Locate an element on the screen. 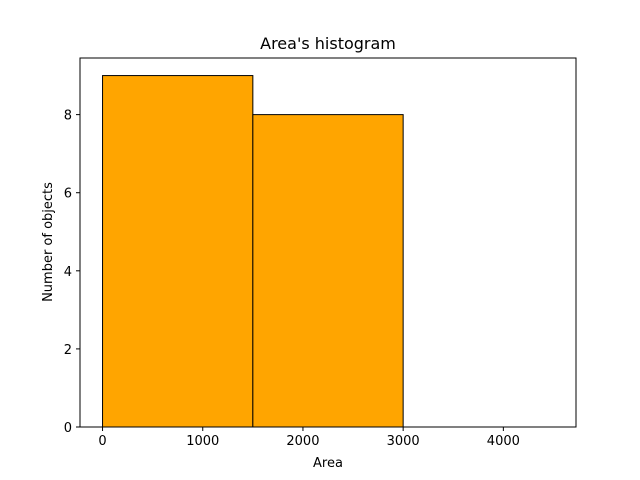  y-axis-ticks: 0 2 4 6 8 is located at coordinates (72, 272).